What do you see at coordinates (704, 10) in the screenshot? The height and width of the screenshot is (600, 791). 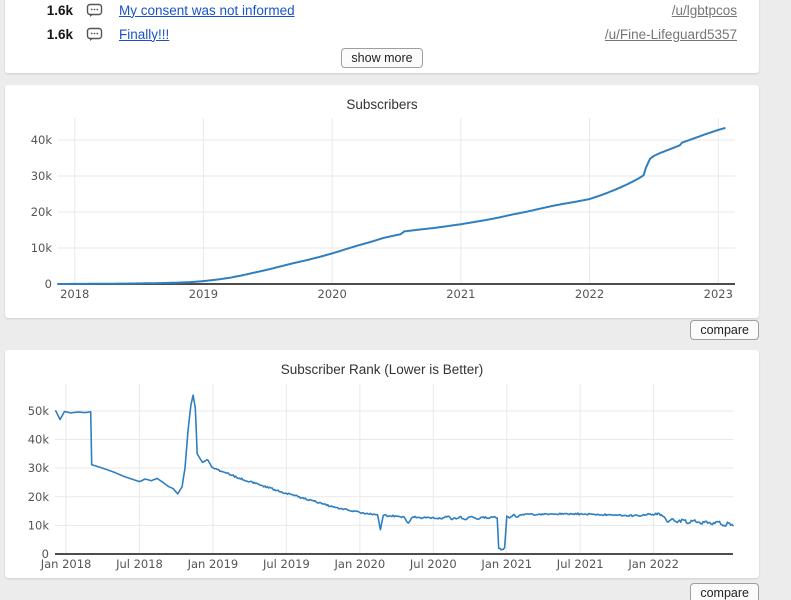 I see `post-author-link: /u/lgbtpcos` at bounding box center [704, 10].